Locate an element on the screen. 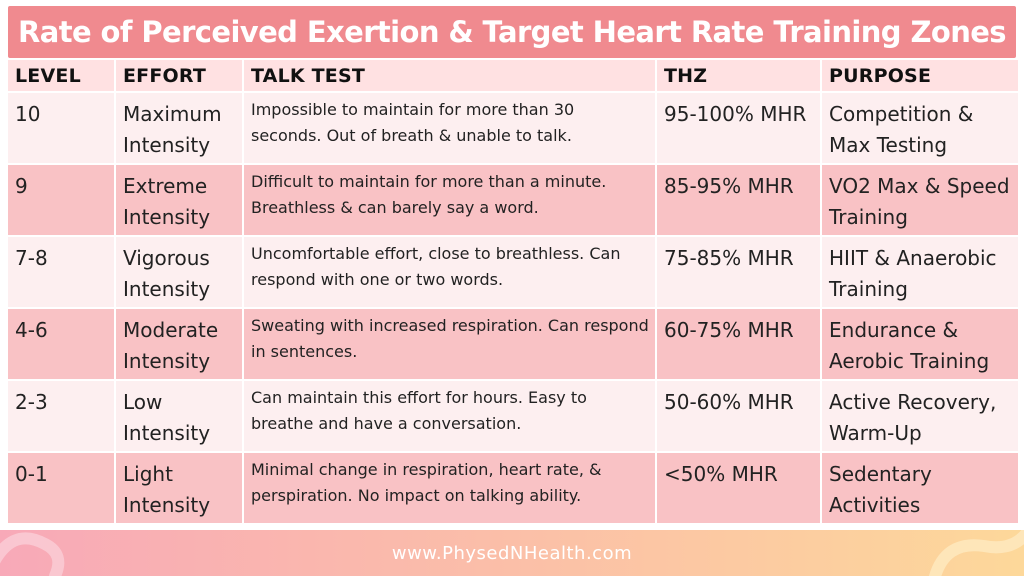 Image resolution: width=1024 pixels, height=576 pixels. thz-cell: 60-75% MHR is located at coordinates (738, 344).